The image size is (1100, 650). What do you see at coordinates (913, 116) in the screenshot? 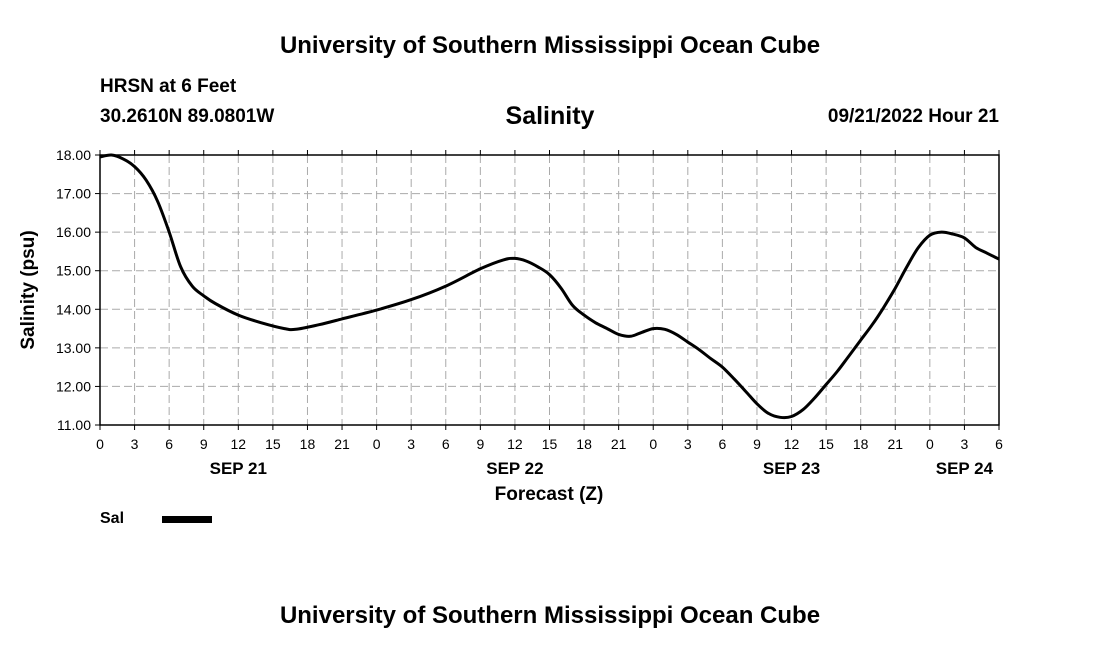
I see `datetime-label: 09/21/2022 Hour 21` at bounding box center [913, 116].